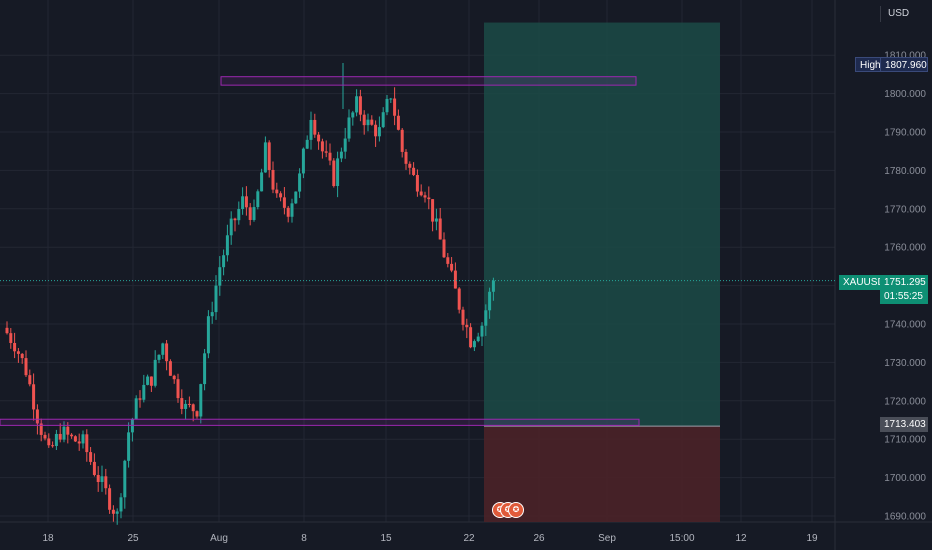 The height and width of the screenshot is (550, 932). I want to click on price-tick-label: 1800.000, so click(905, 94).